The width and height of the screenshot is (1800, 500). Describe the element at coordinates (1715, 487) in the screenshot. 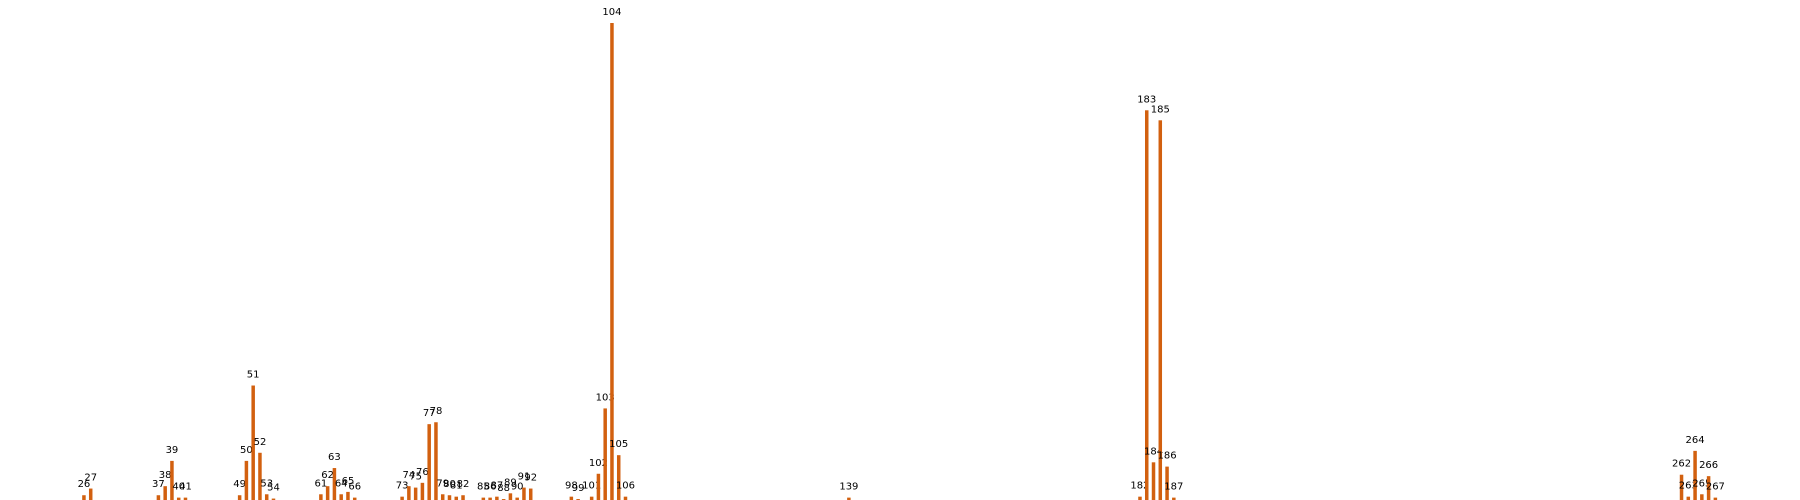

I see `bar-label: 267` at that location.